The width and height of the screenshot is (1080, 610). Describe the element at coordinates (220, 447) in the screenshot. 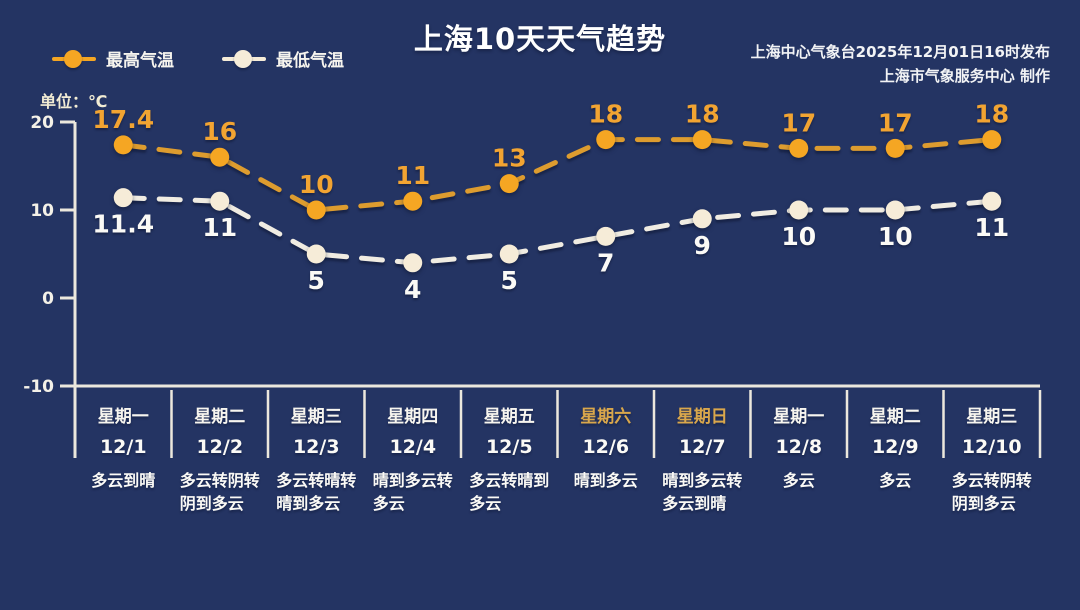

I see `date-label: 12/2` at that location.